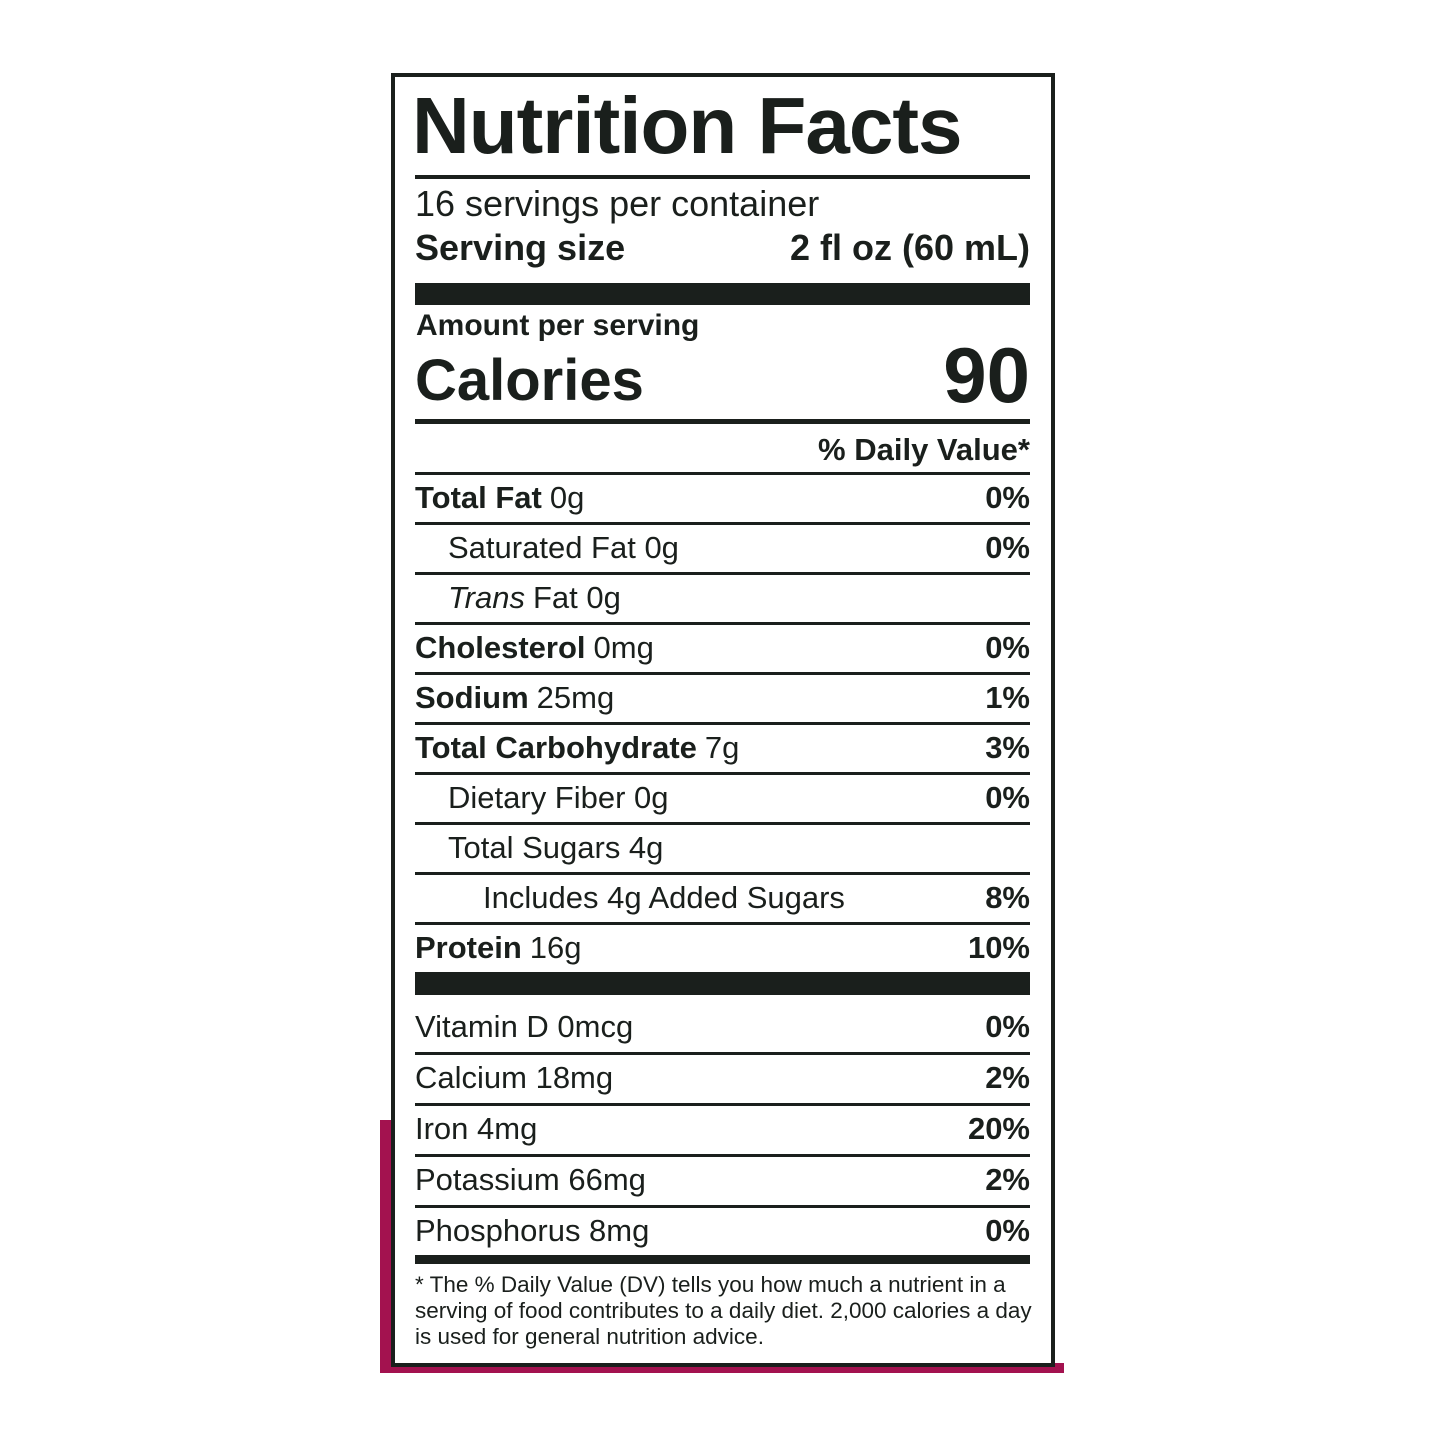  I want to click on nutrient-text: 16g, so click(555, 947).